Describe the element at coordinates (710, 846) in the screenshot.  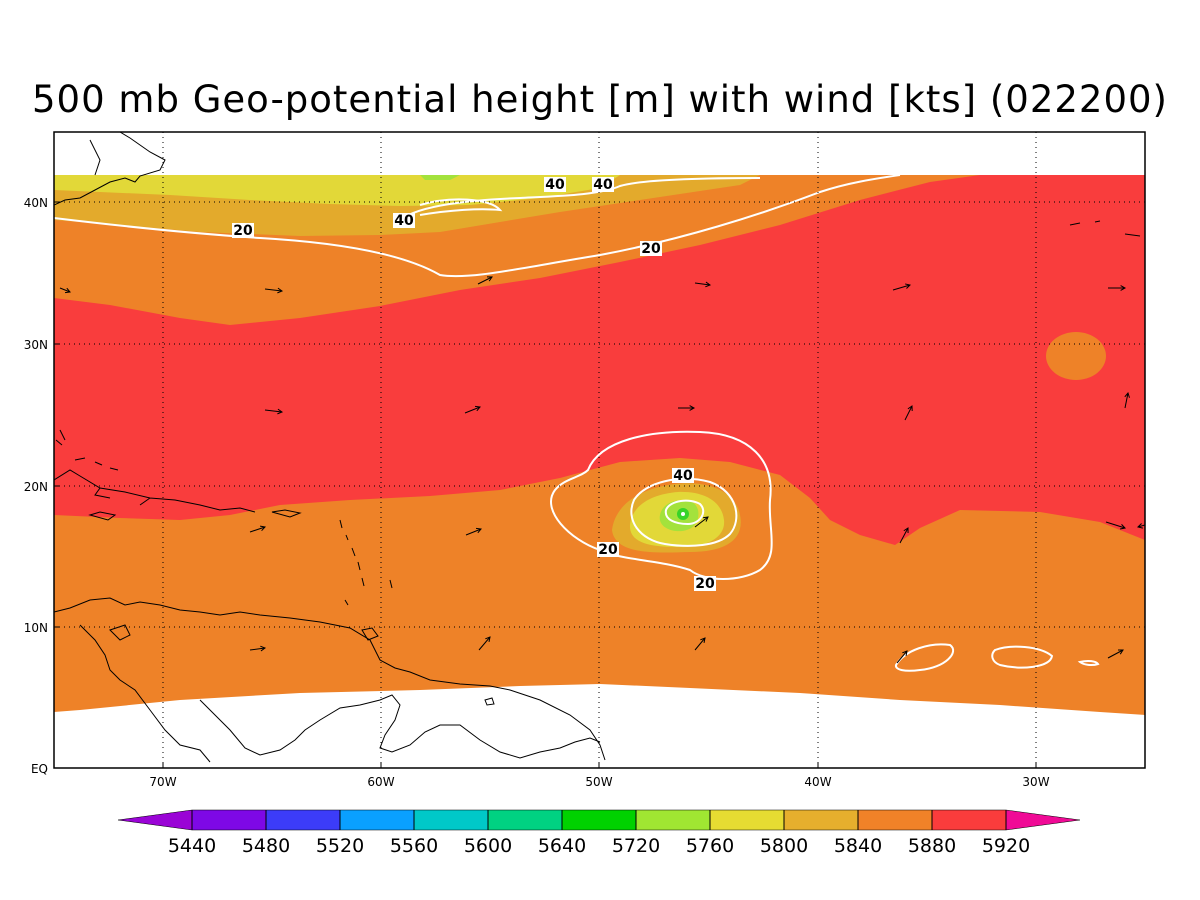
I see `colorbar-label: 5760` at that location.